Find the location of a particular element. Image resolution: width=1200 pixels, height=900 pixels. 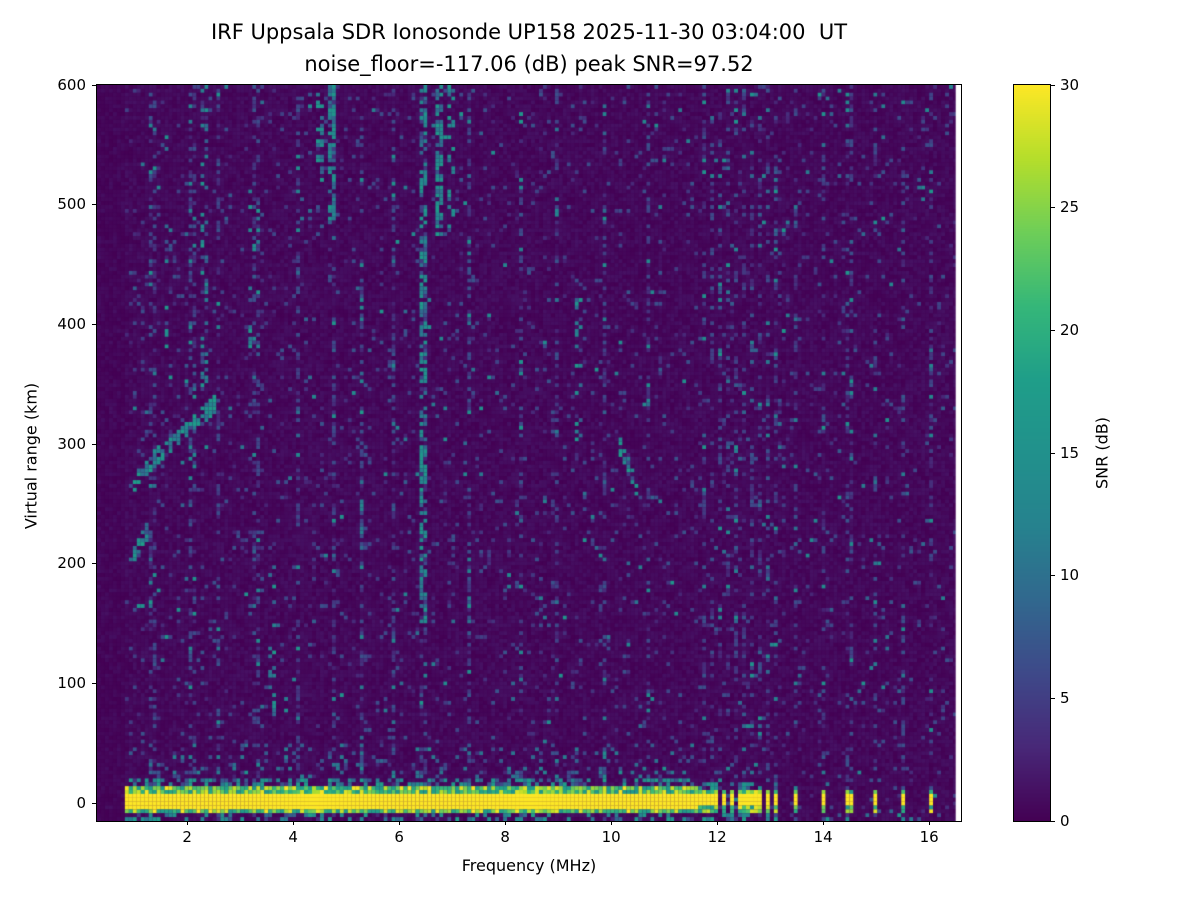

colorbar is located at coordinates (1032, 453).